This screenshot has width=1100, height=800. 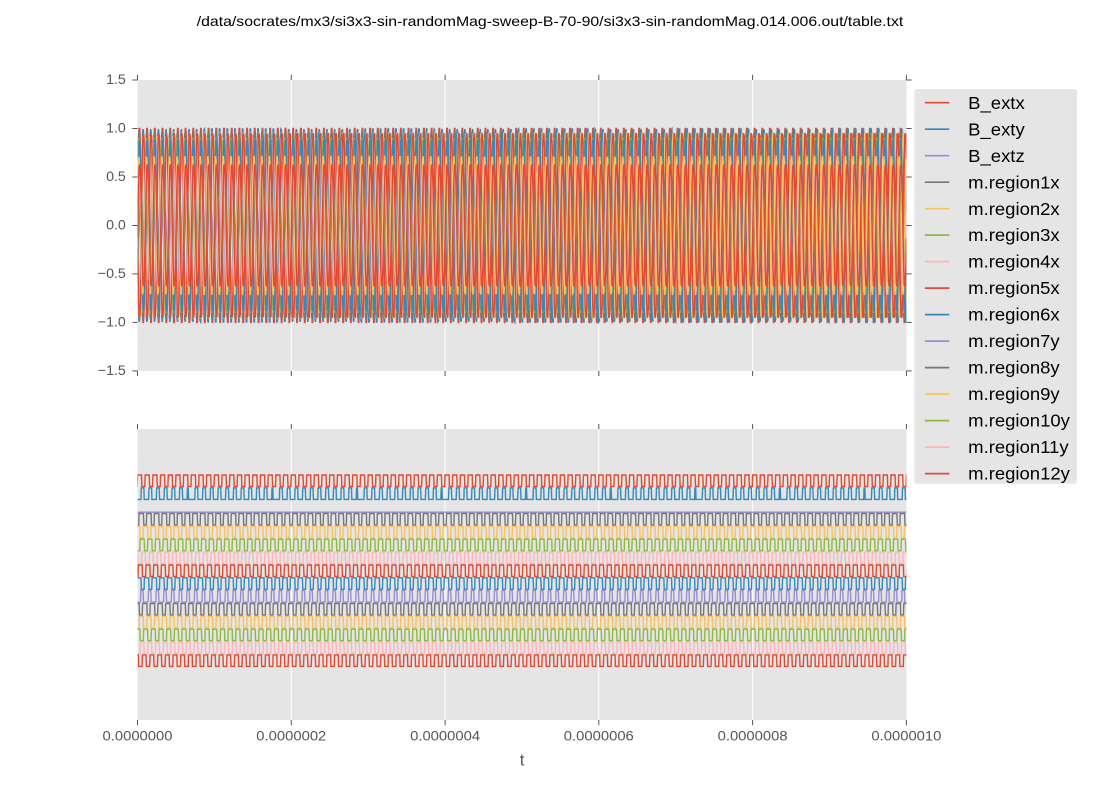 What do you see at coordinates (599, 736) in the screenshot?
I see `svg-text: 0.0000006` at bounding box center [599, 736].